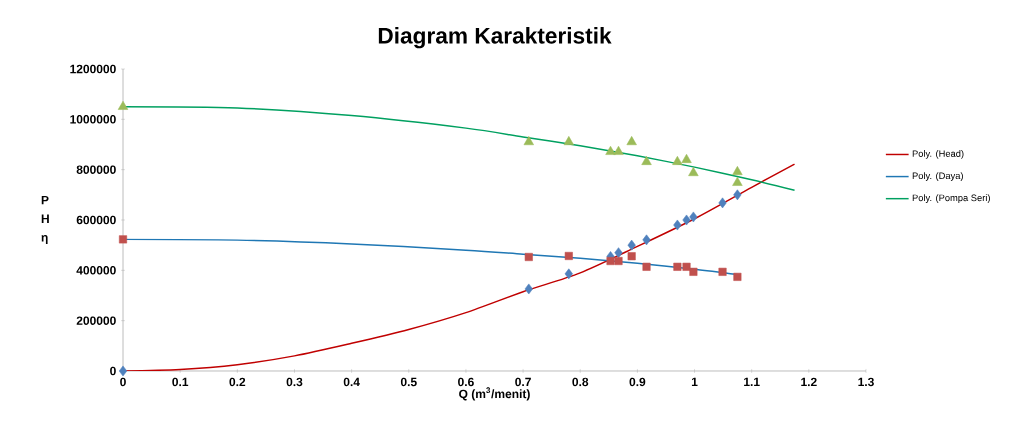  I want to click on x-tick-label: 0.6, so click(466, 382).